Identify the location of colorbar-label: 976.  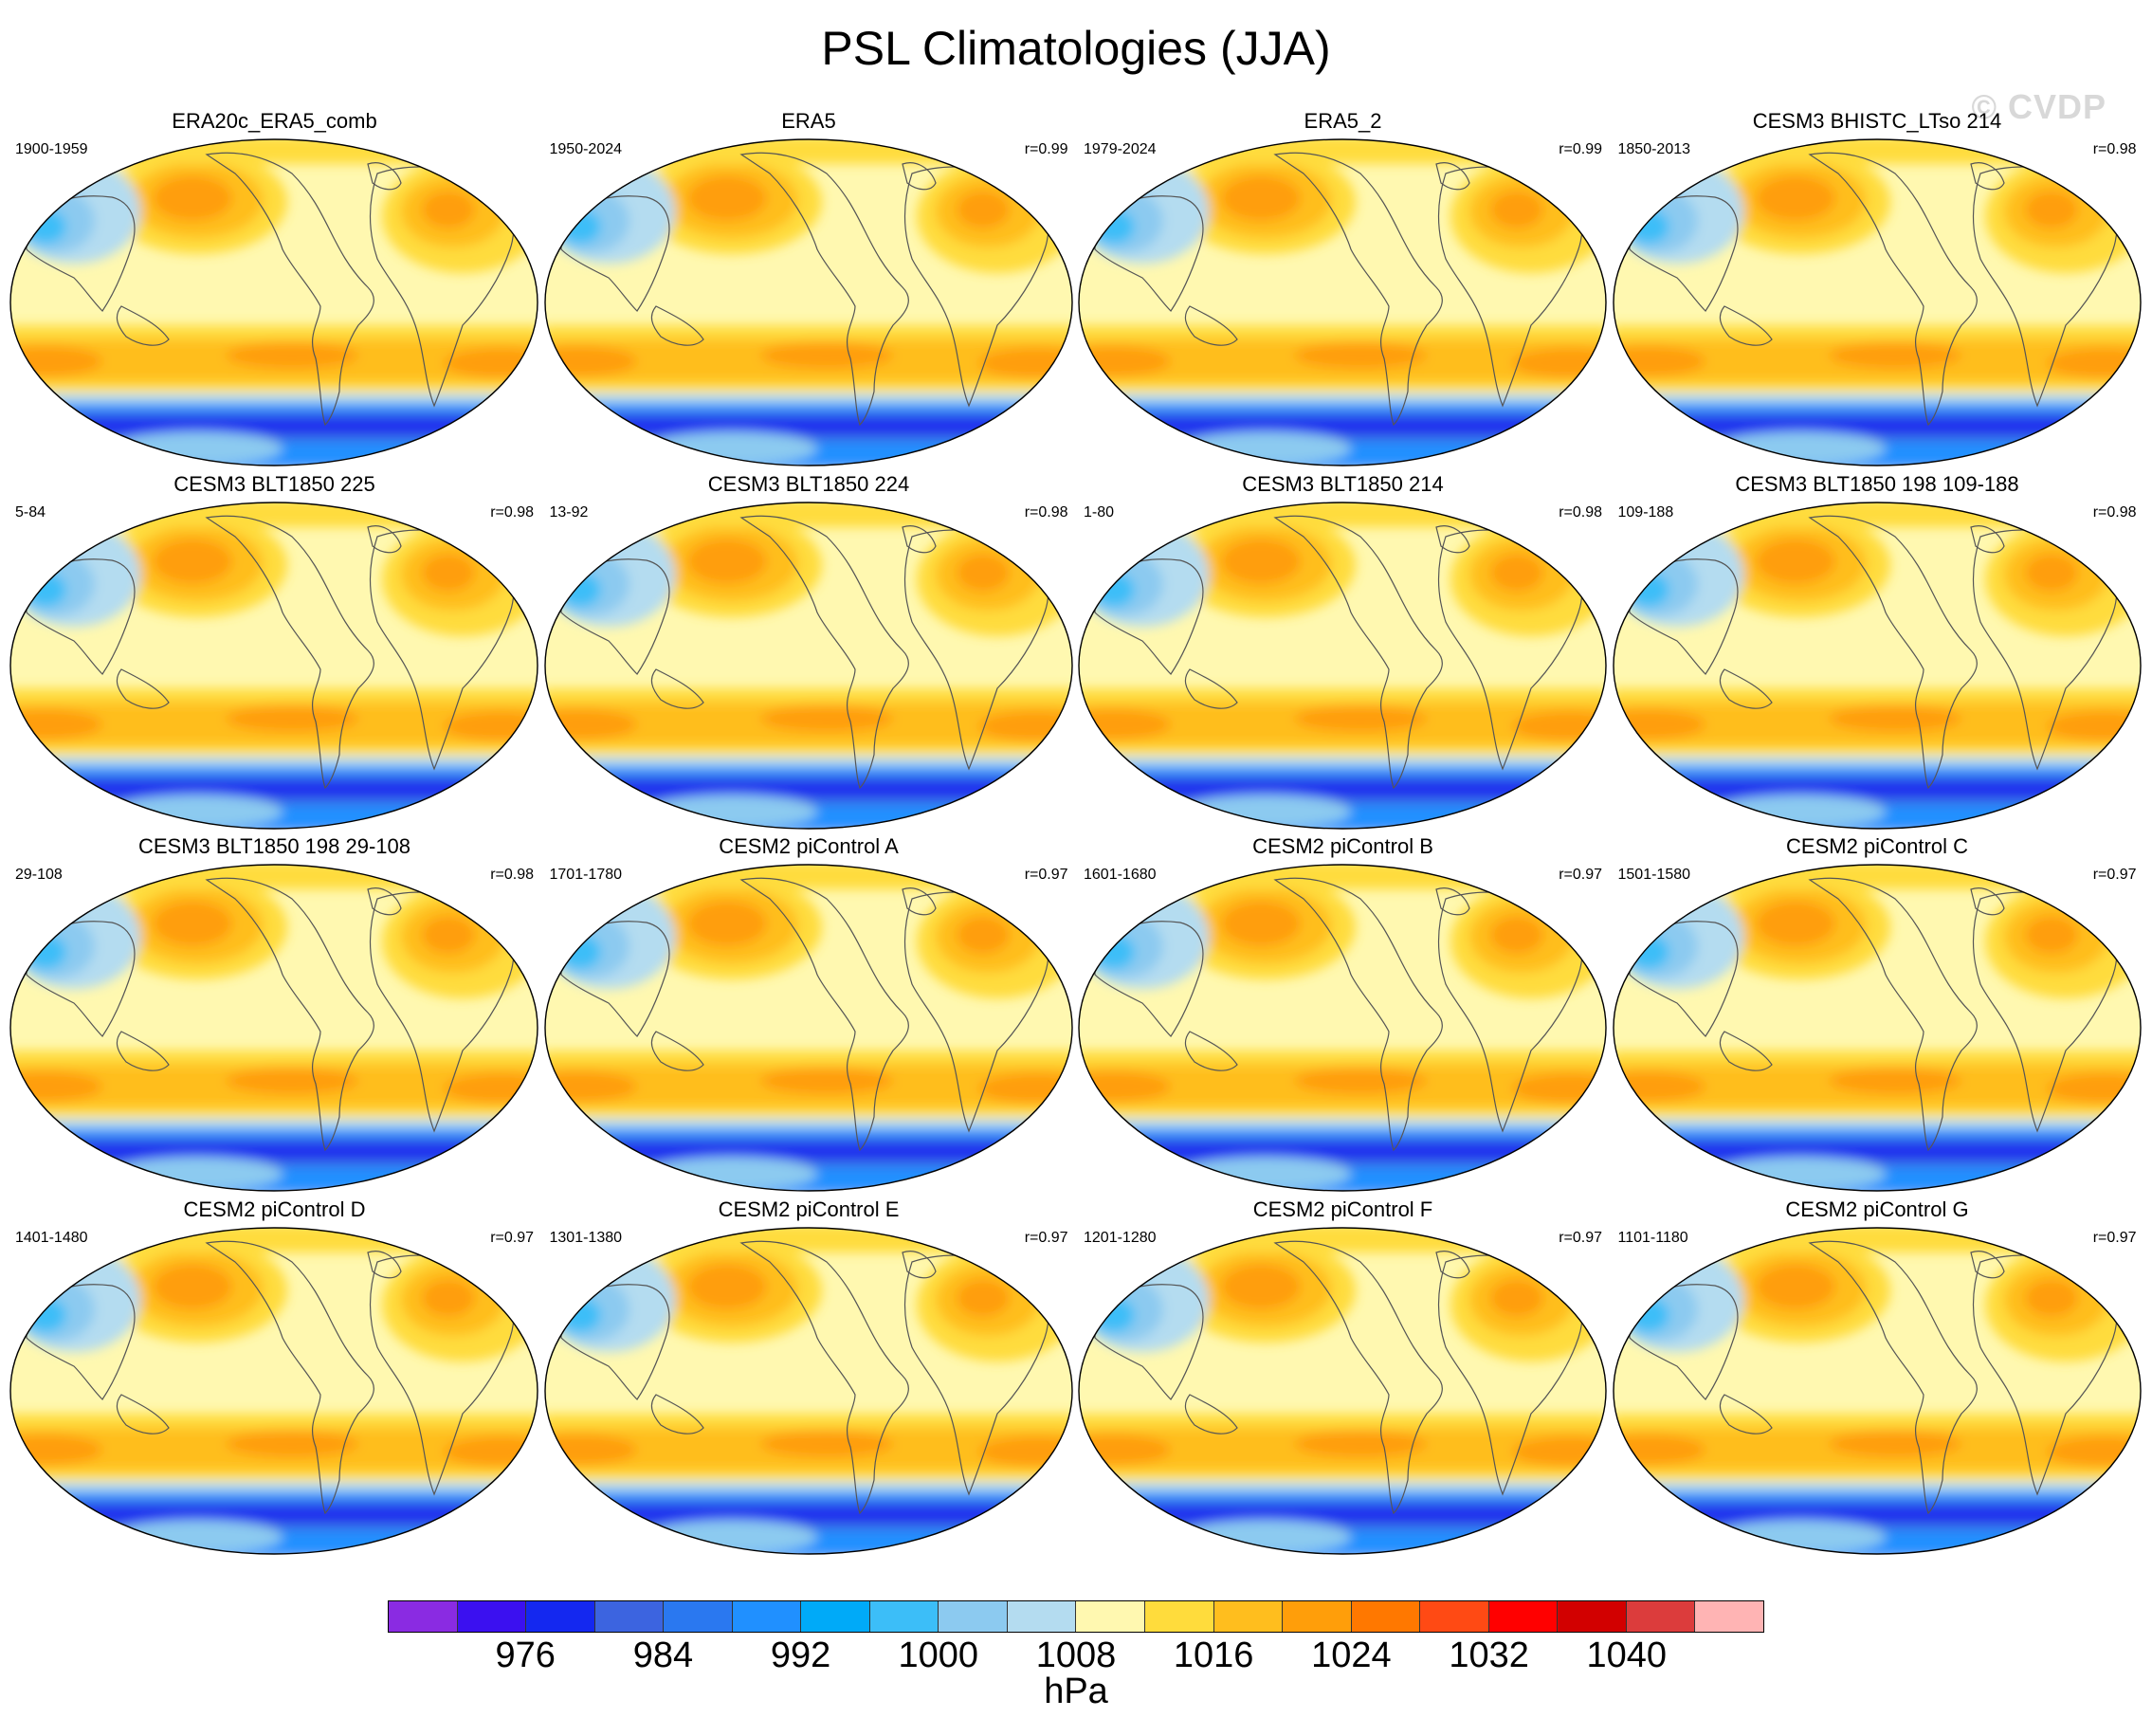
(526, 1655).